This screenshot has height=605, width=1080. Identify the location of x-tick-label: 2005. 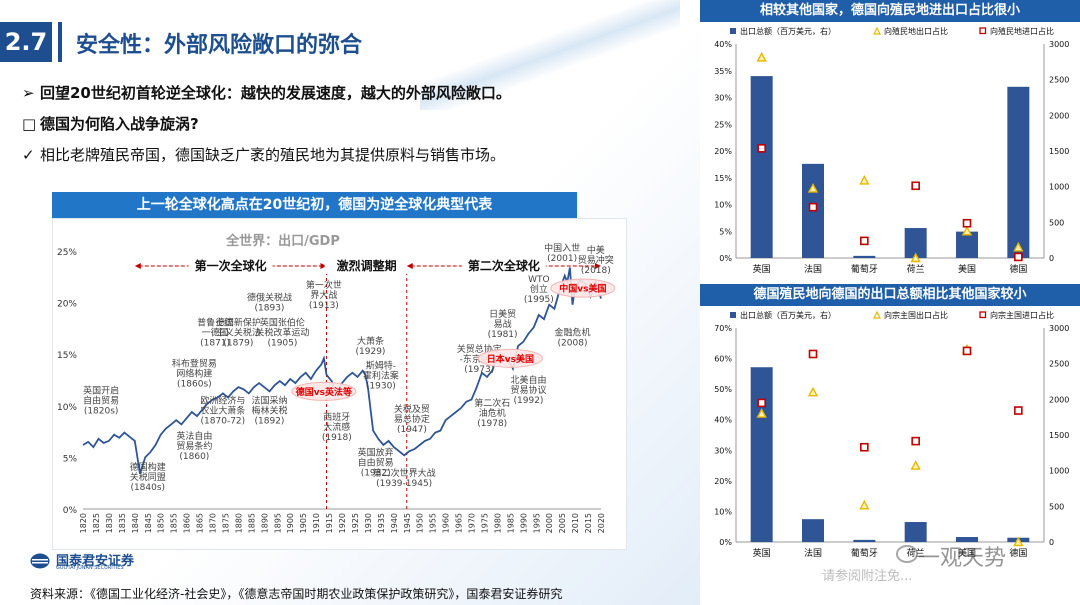
(562, 523).